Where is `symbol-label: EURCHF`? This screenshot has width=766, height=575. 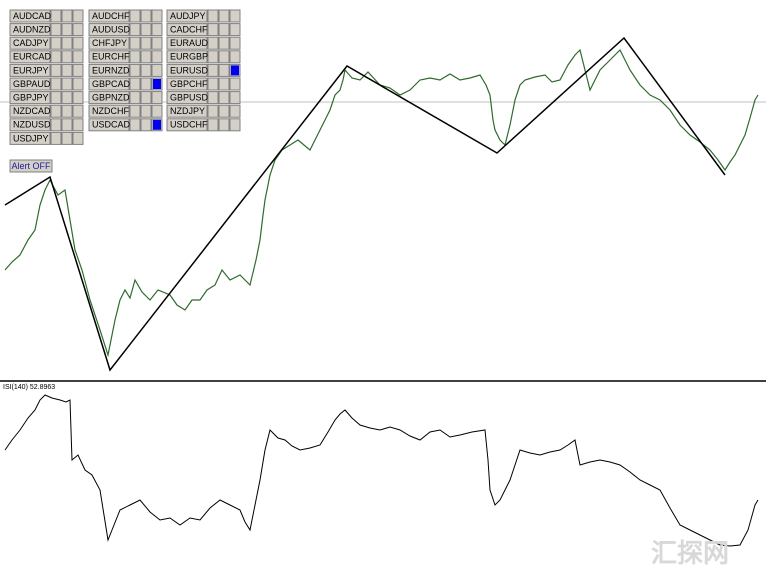 symbol-label: EURCHF is located at coordinates (111, 57).